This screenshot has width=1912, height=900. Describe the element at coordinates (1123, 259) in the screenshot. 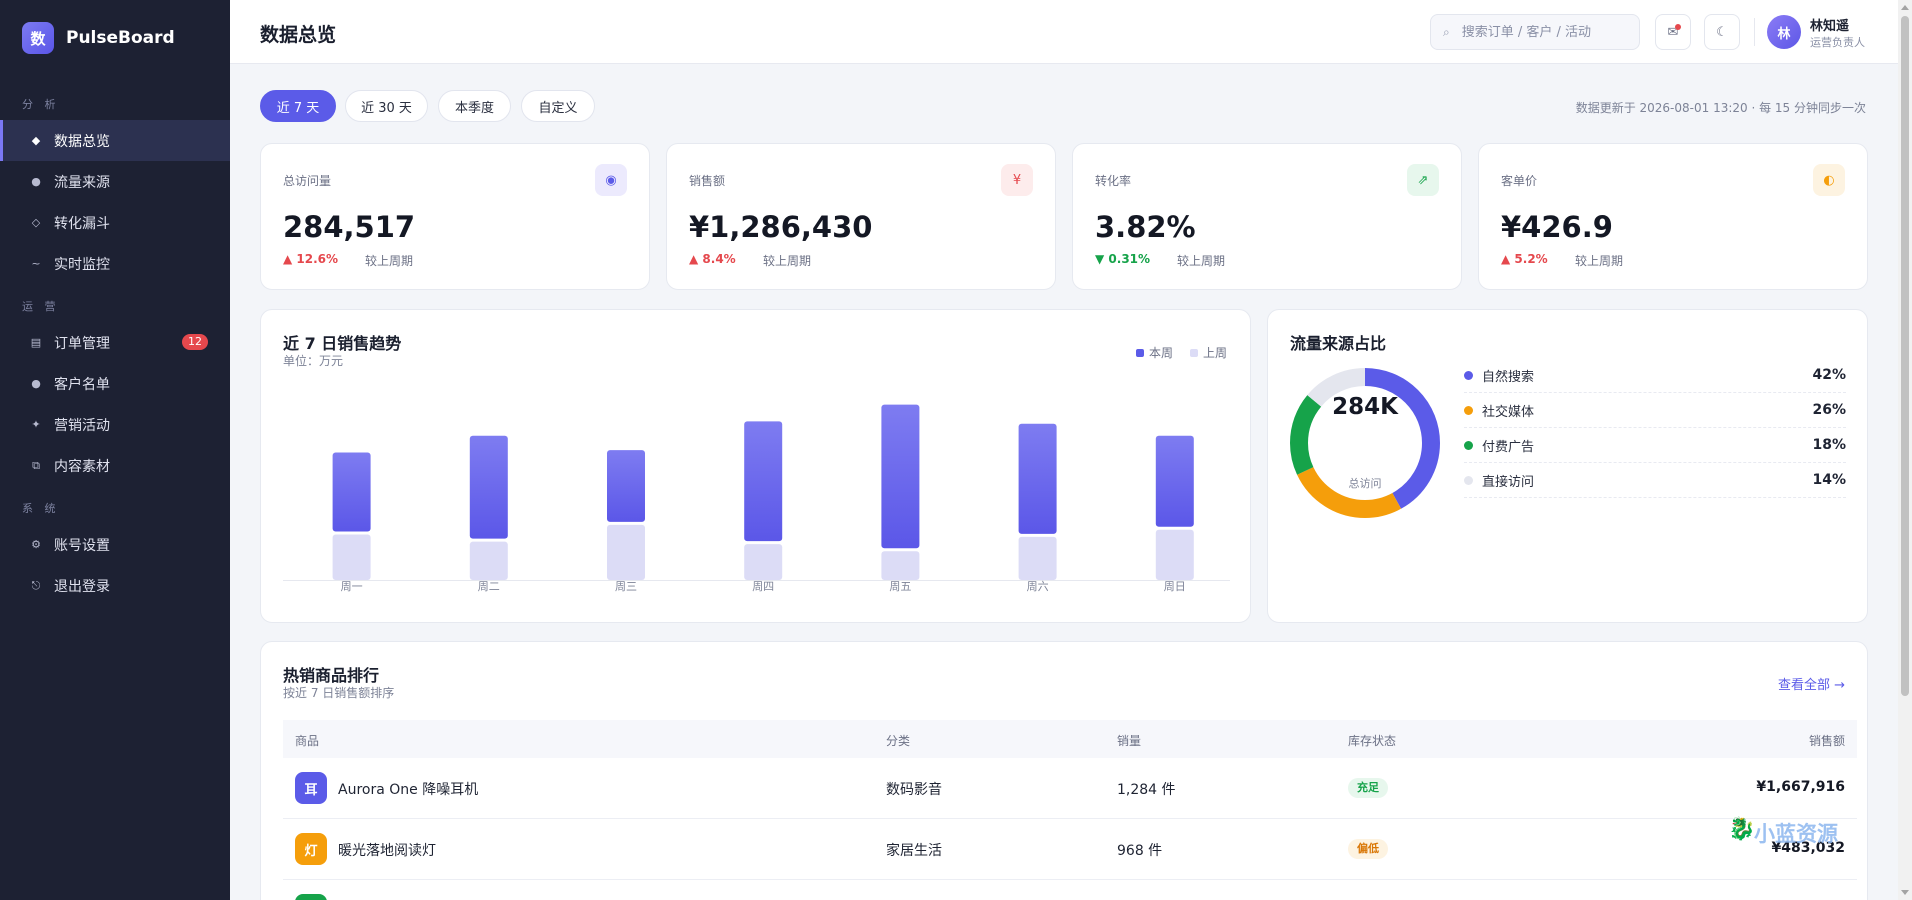

I see `kpi-delta: ▼ 0.31%` at that location.